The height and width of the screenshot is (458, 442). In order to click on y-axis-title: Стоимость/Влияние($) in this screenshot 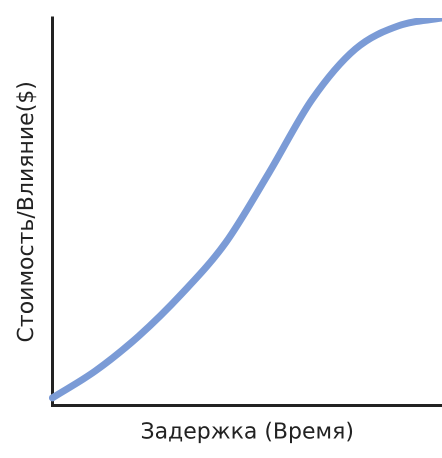, I will do `click(26, 211)`.